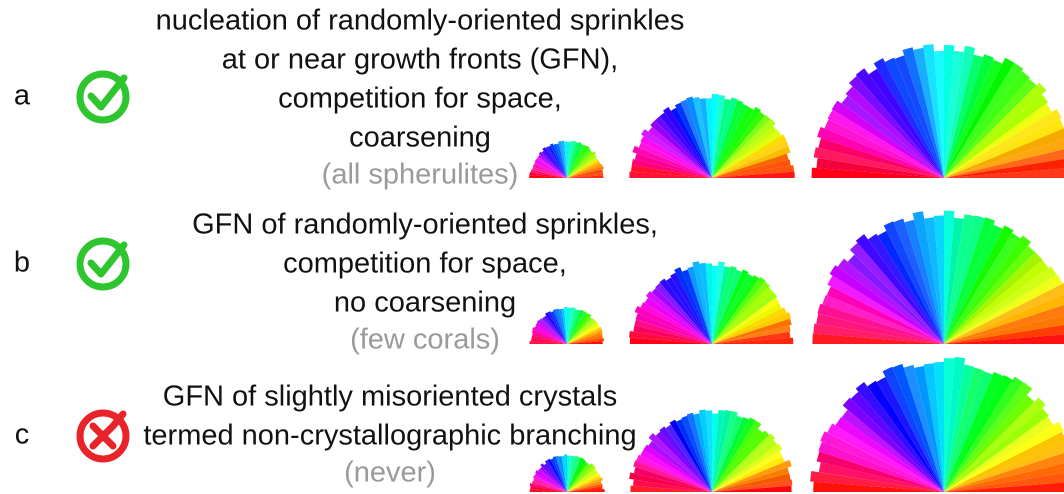  I want to click on description-line: GFN of slightly misoriented crystals, so click(390, 397).